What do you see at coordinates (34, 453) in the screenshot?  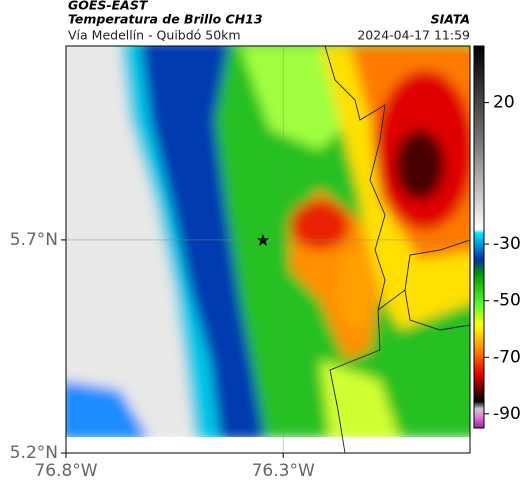 I see `y-tick-label: 5.2°N` at bounding box center [34, 453].